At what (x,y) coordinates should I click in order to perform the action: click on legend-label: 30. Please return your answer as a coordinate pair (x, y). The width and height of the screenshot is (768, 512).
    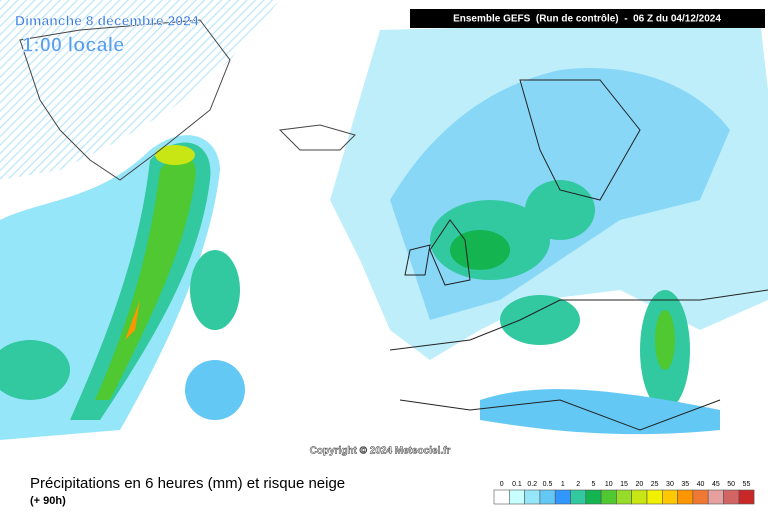
    Looking at the image, I should click on (670, 484).